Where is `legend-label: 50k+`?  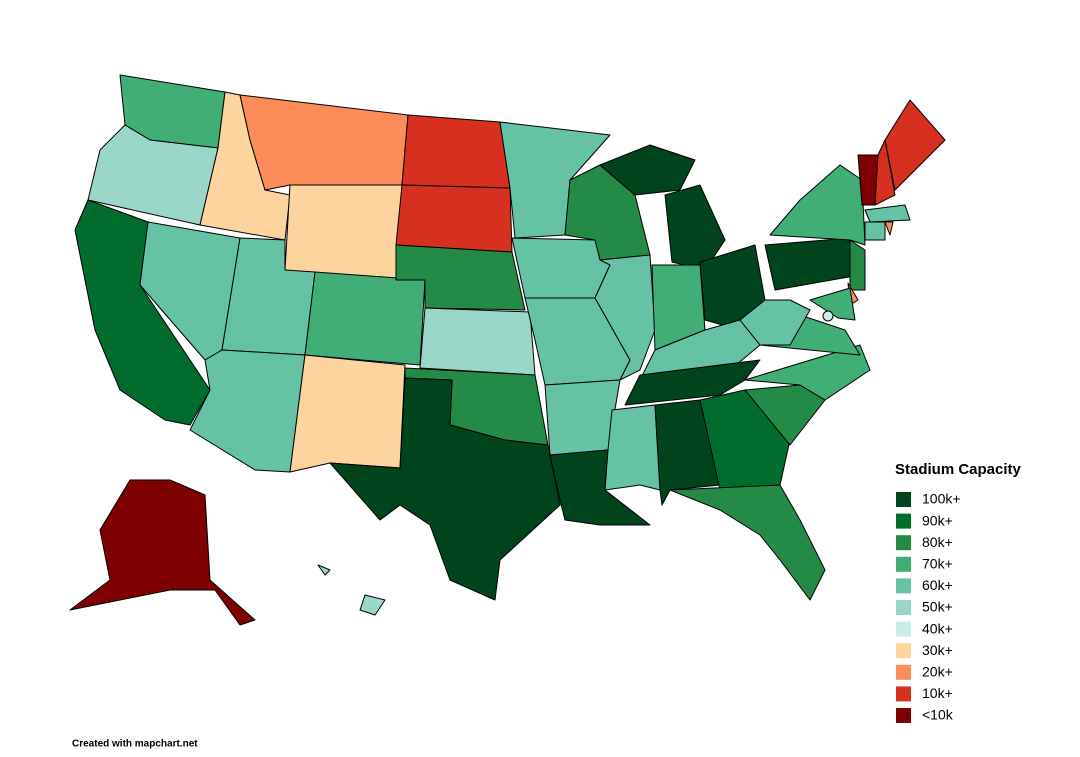 legend-label: 50k+ is located at coordinates (937, 607).